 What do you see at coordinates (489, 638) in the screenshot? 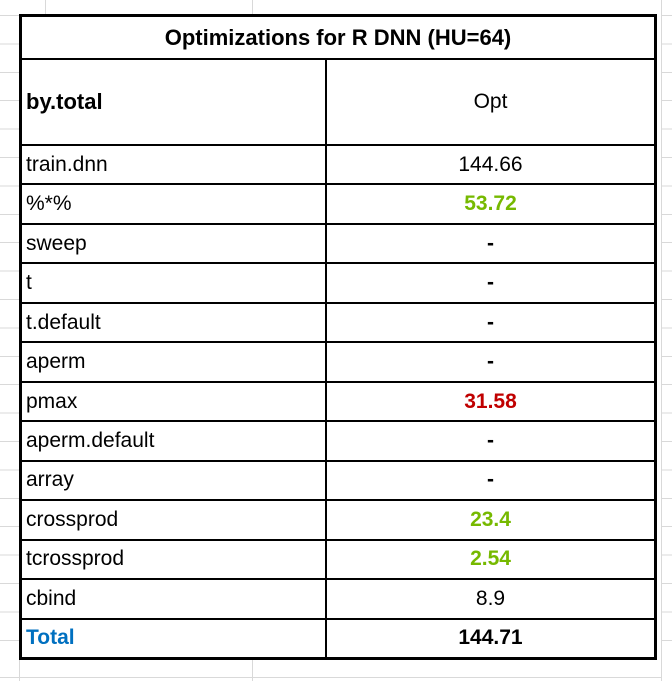
I see `total-row-value: 144.71` at bounding box center [489, 638].